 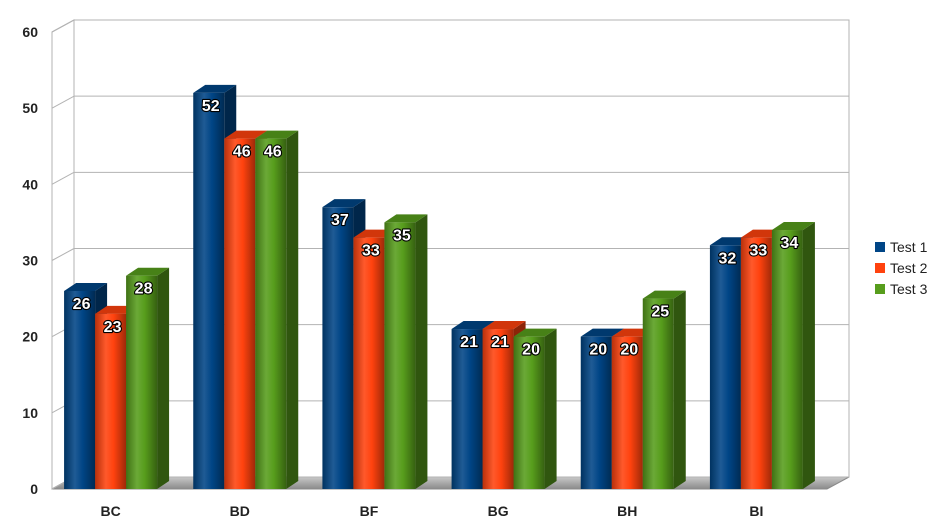 I want to click on data-label: 32, so click(x=728, y=258).